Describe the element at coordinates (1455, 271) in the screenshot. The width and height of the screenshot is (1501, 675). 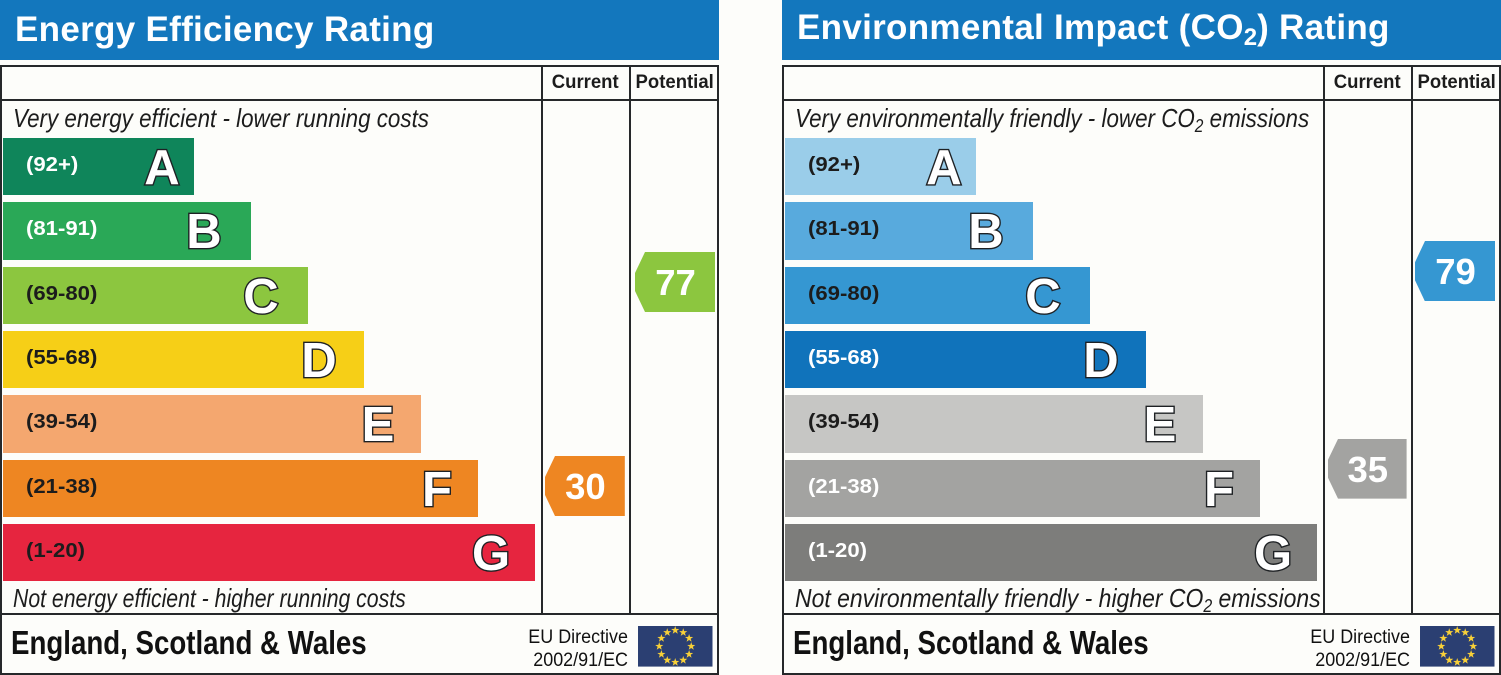
I see `svg-text: 79` at that location.